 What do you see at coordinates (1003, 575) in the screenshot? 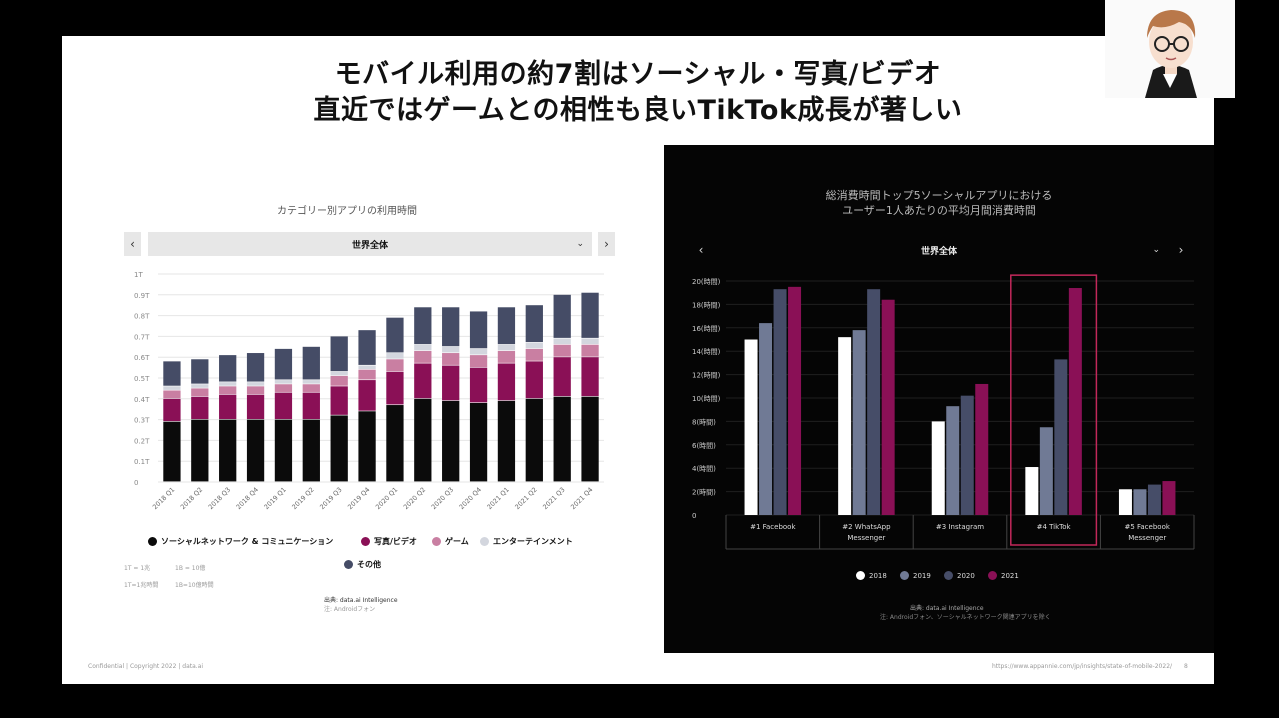
I see `legend-item-2021: 2021` at bounding box center [1003, 575].